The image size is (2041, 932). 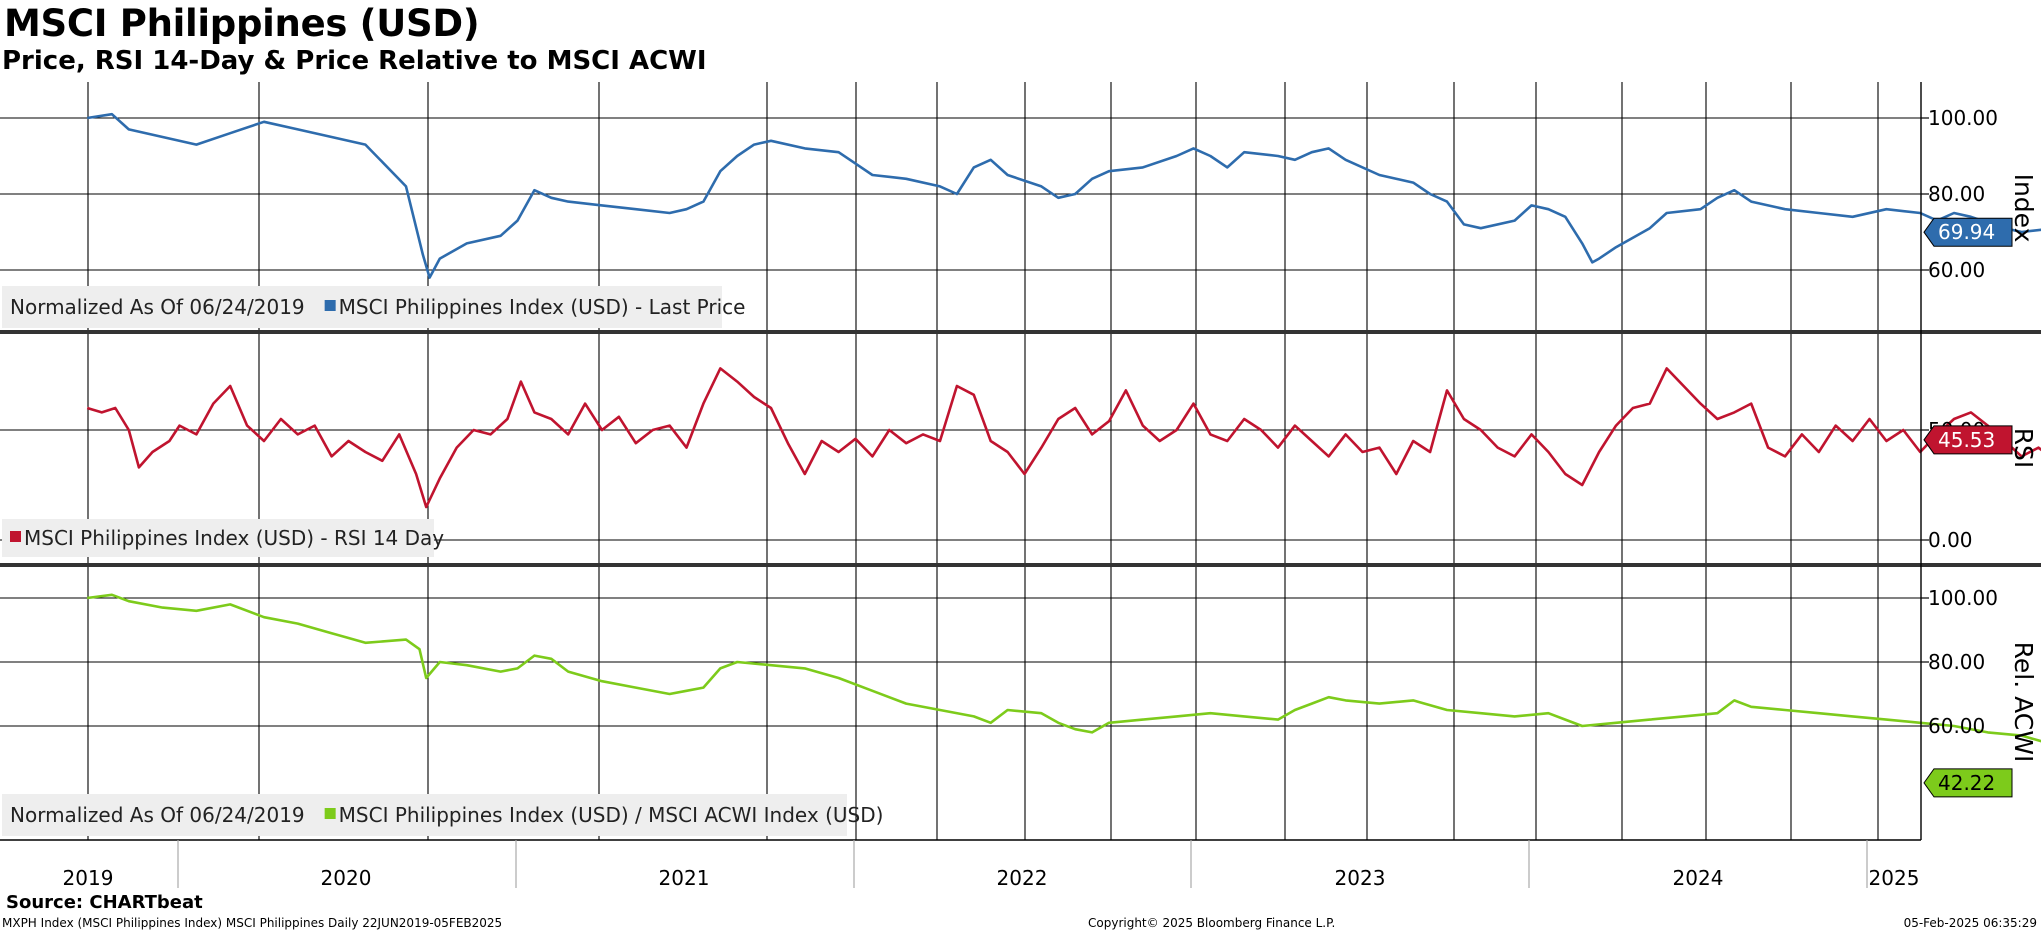 I want to click on footer-timestamp: 05-Feb-2025 06:35:29, so click(x=1970, y=923).